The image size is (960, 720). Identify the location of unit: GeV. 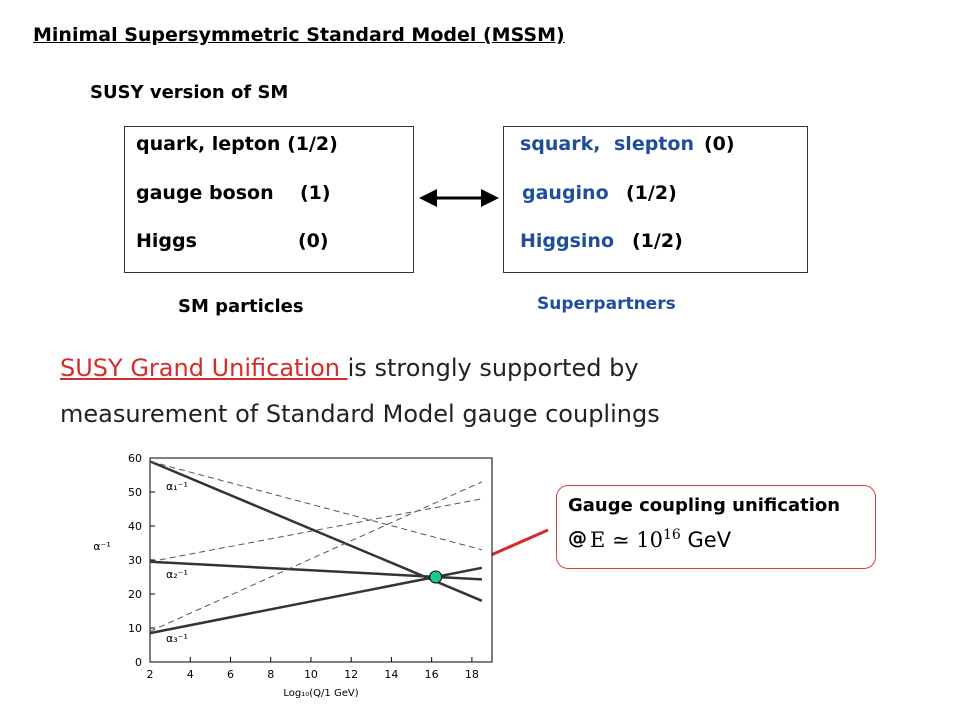
(709, 540).